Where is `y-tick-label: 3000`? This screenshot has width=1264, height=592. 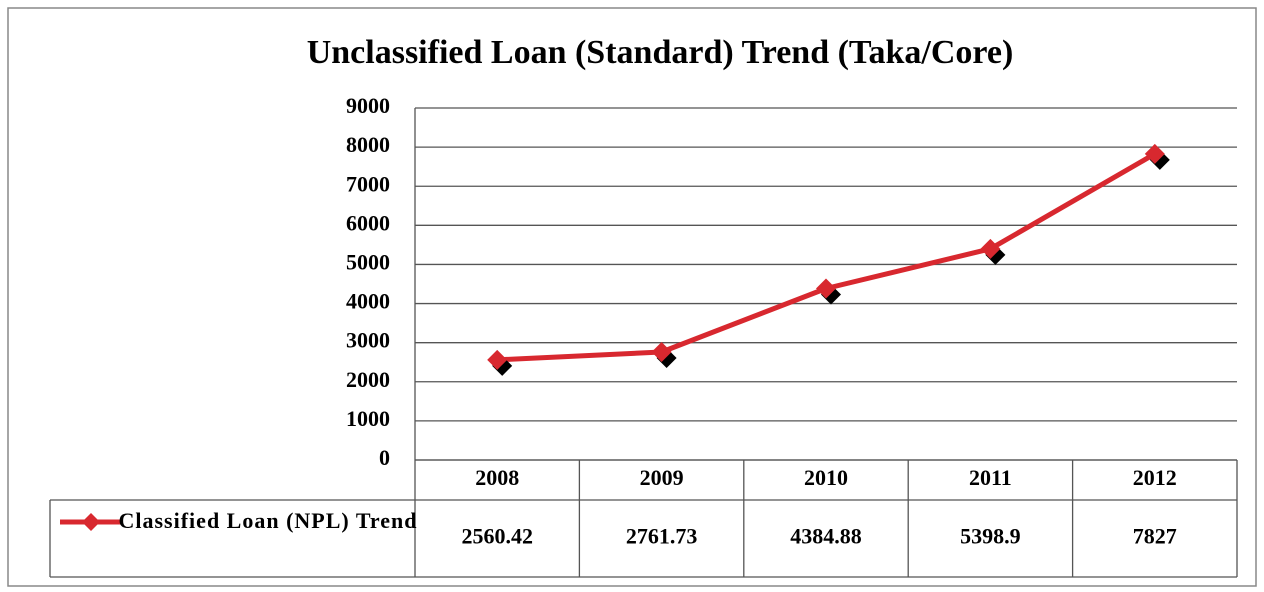 y-tick-label: 3000 is located at coordinates (368, 340).